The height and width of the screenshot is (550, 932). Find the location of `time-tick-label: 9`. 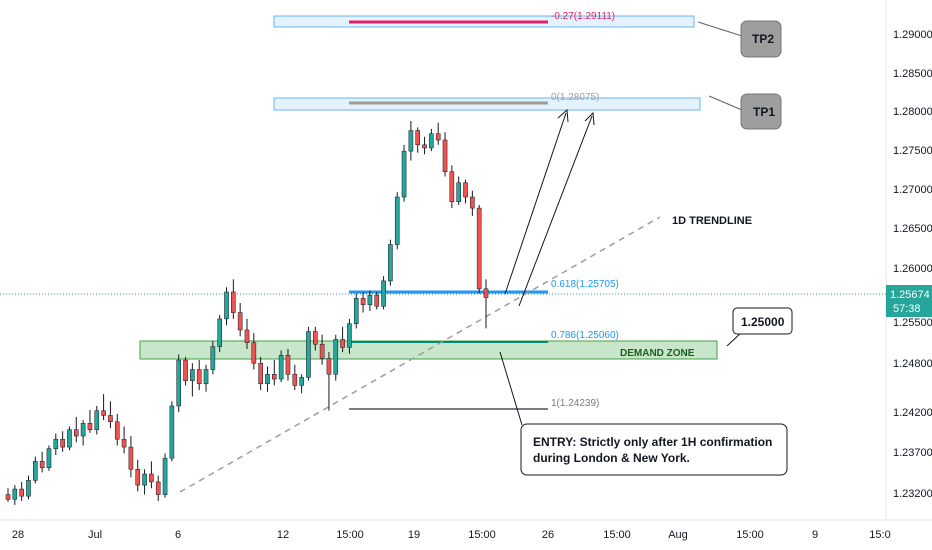

time-tick-label: 9 is located at coordinates (815, 535).